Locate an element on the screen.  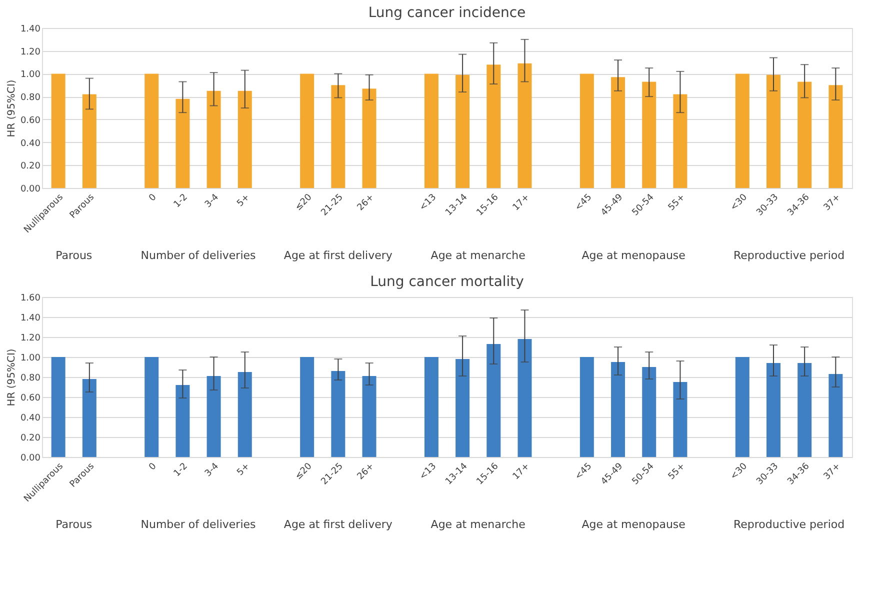
chart-title: Lung cancer mortality is located at coordinates (447, 282).